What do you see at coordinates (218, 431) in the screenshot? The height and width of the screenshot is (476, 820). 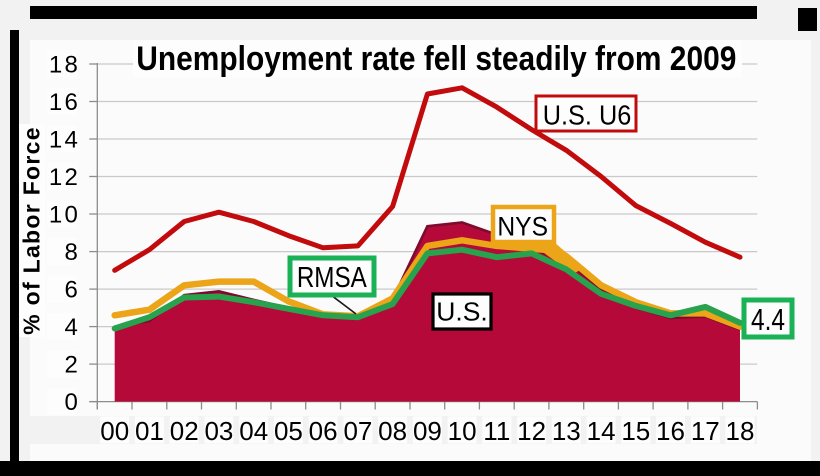 I see `svg-text: 03` at bounding box center [218, 431].